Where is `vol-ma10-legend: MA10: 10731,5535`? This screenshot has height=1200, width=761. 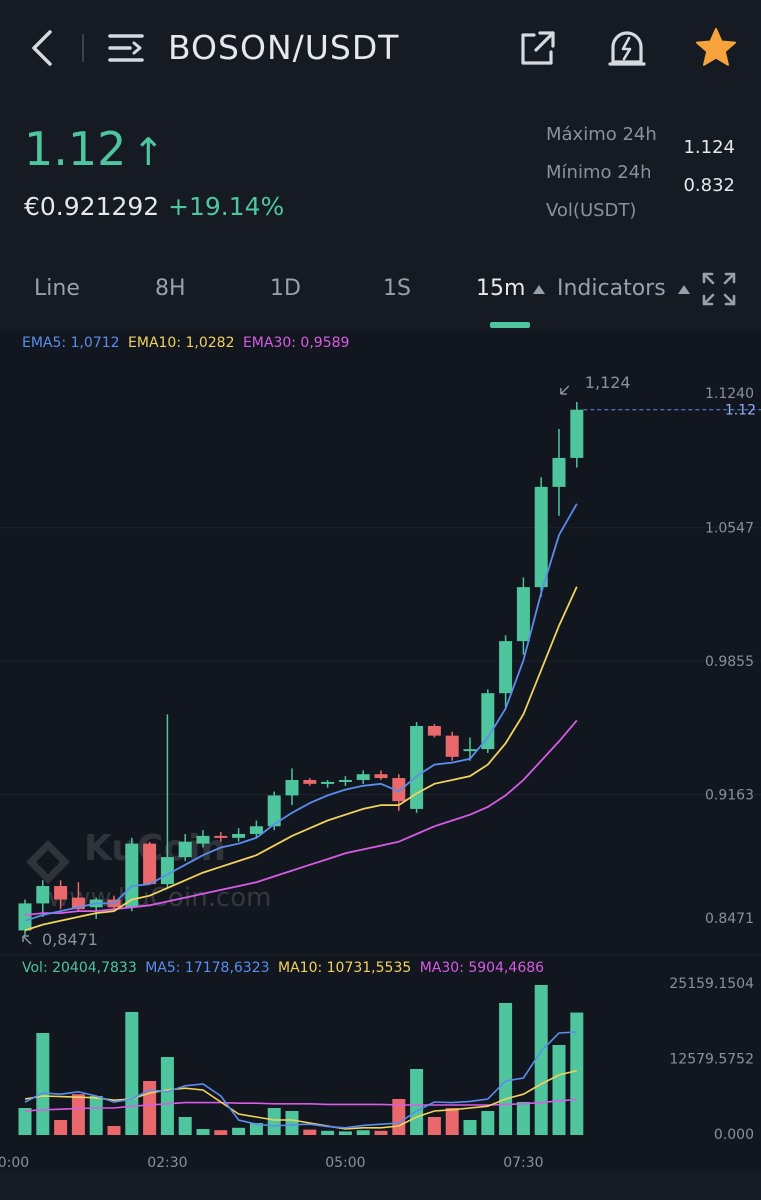
vol-ma10-legend: MA10: 10731,5535 is located at coordinates (345, 968).